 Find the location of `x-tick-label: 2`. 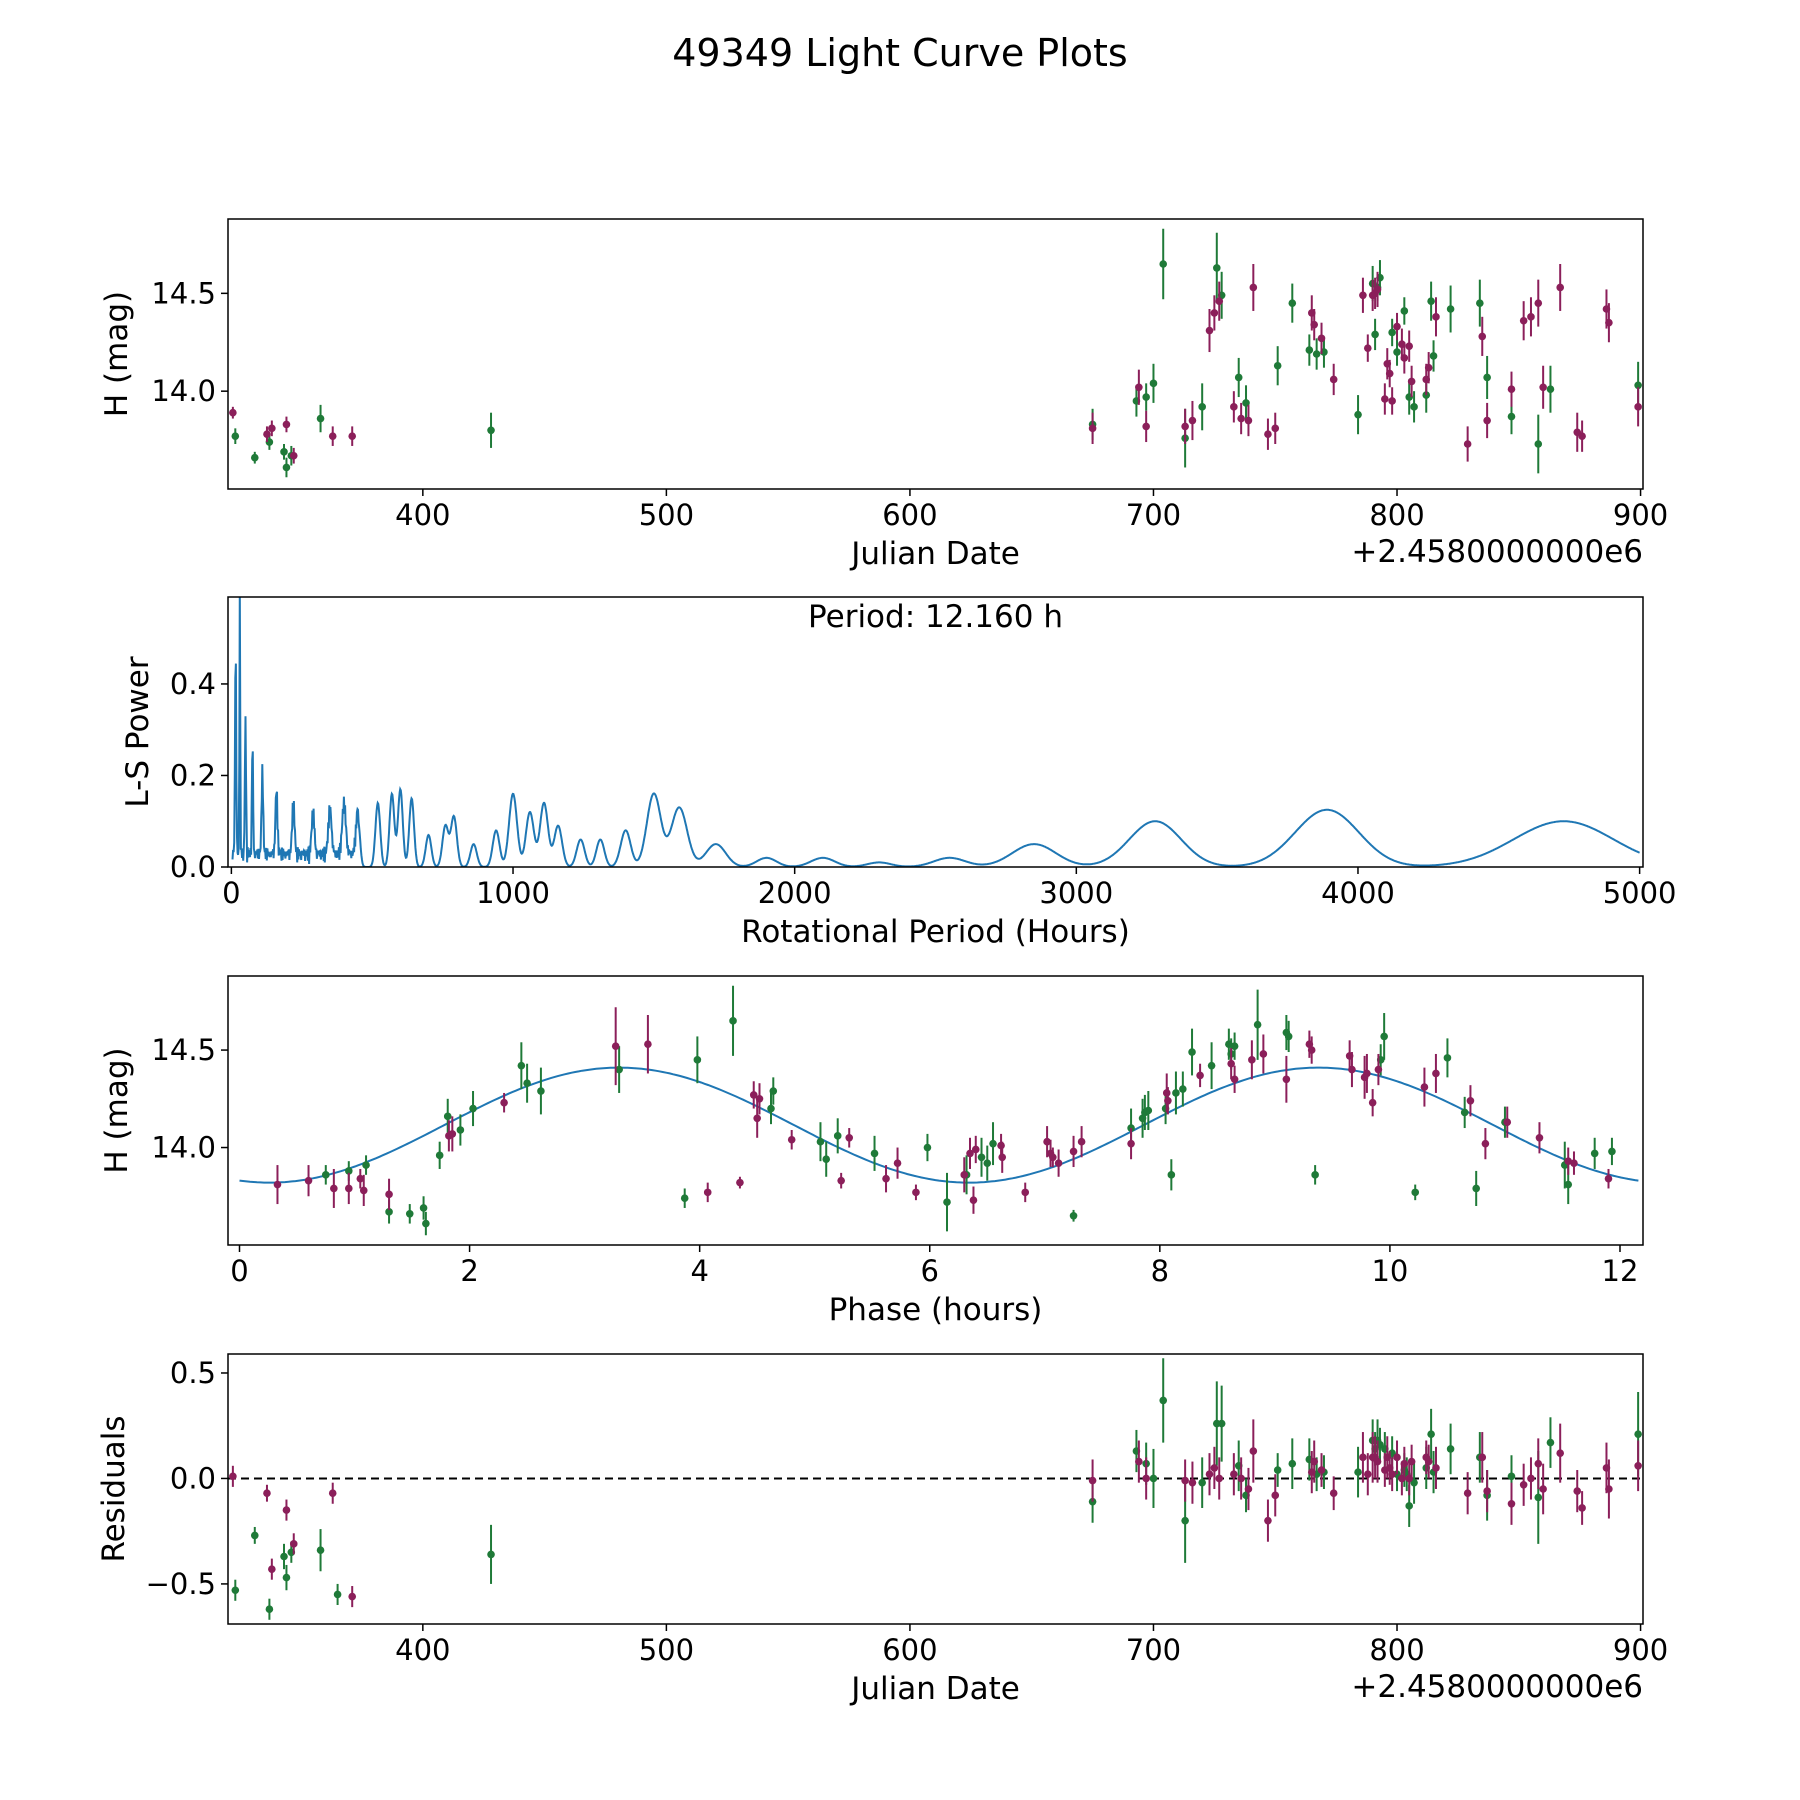

x-tick-label: 2 is located at coordinates (469, 1271).